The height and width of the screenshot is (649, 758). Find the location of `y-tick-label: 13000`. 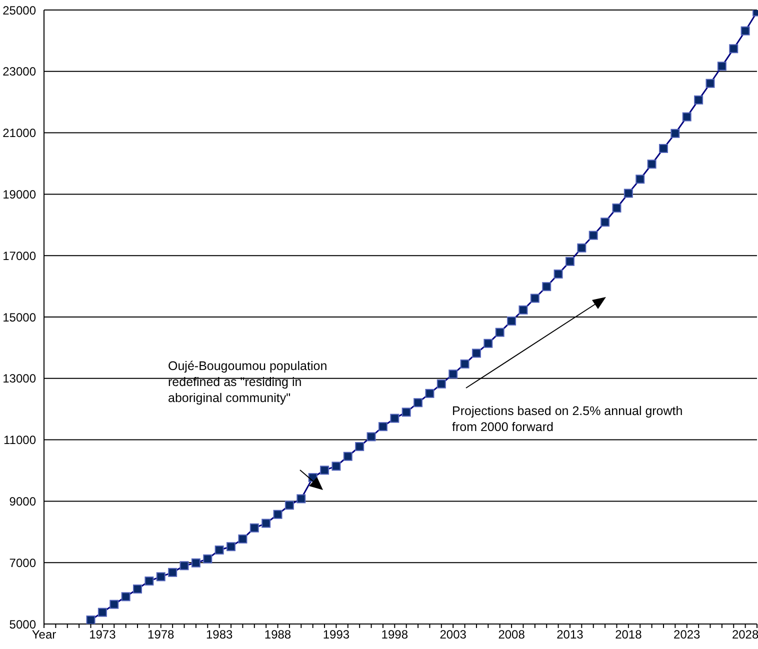

y-tick-label: 13000 is located at coordinates (19, 379).